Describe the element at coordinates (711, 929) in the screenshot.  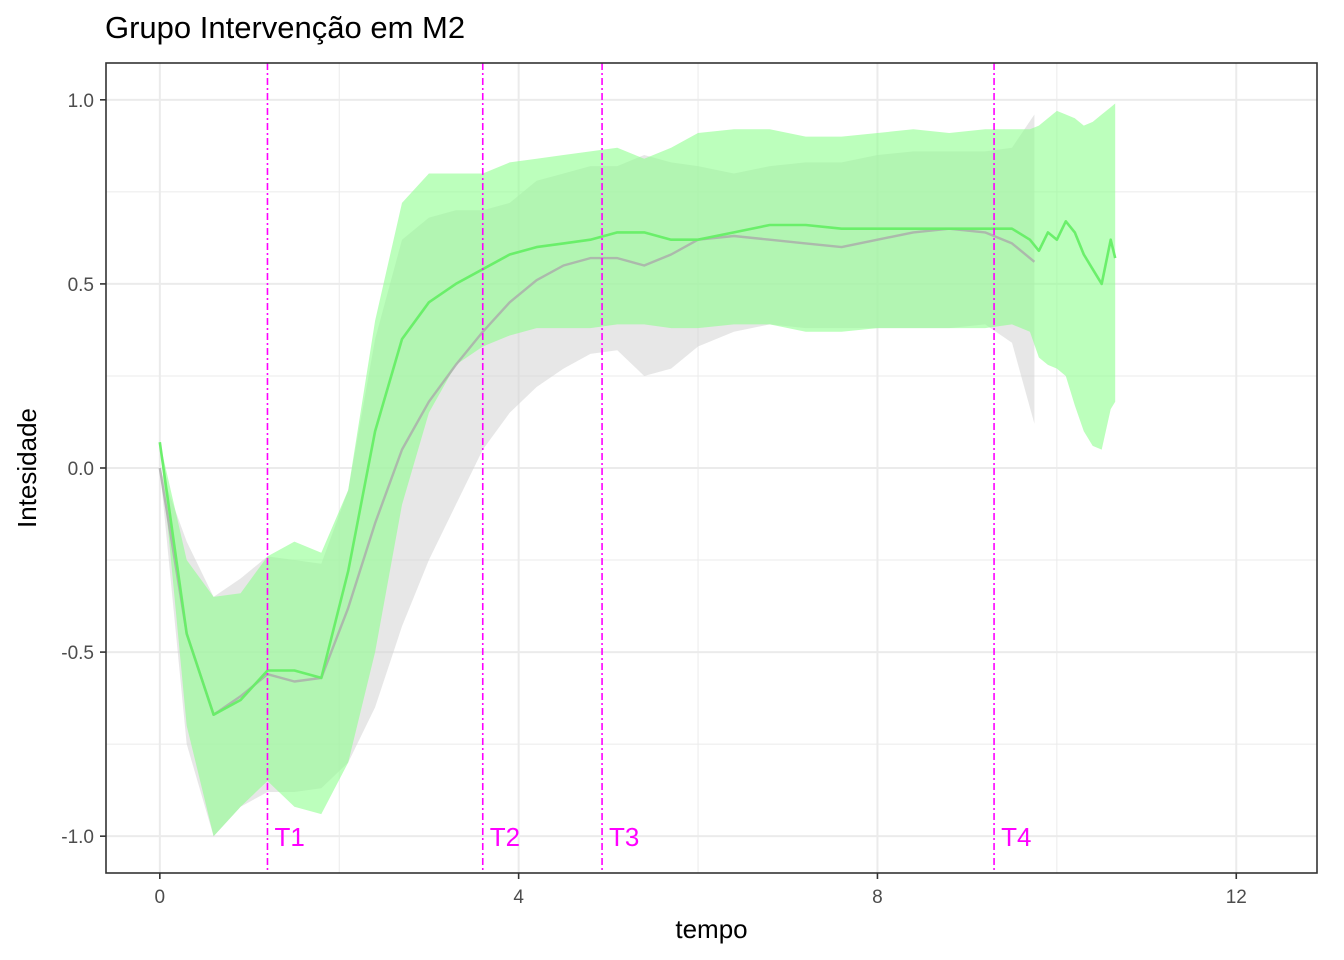
I see `x-axis-title: tempo` at that location.